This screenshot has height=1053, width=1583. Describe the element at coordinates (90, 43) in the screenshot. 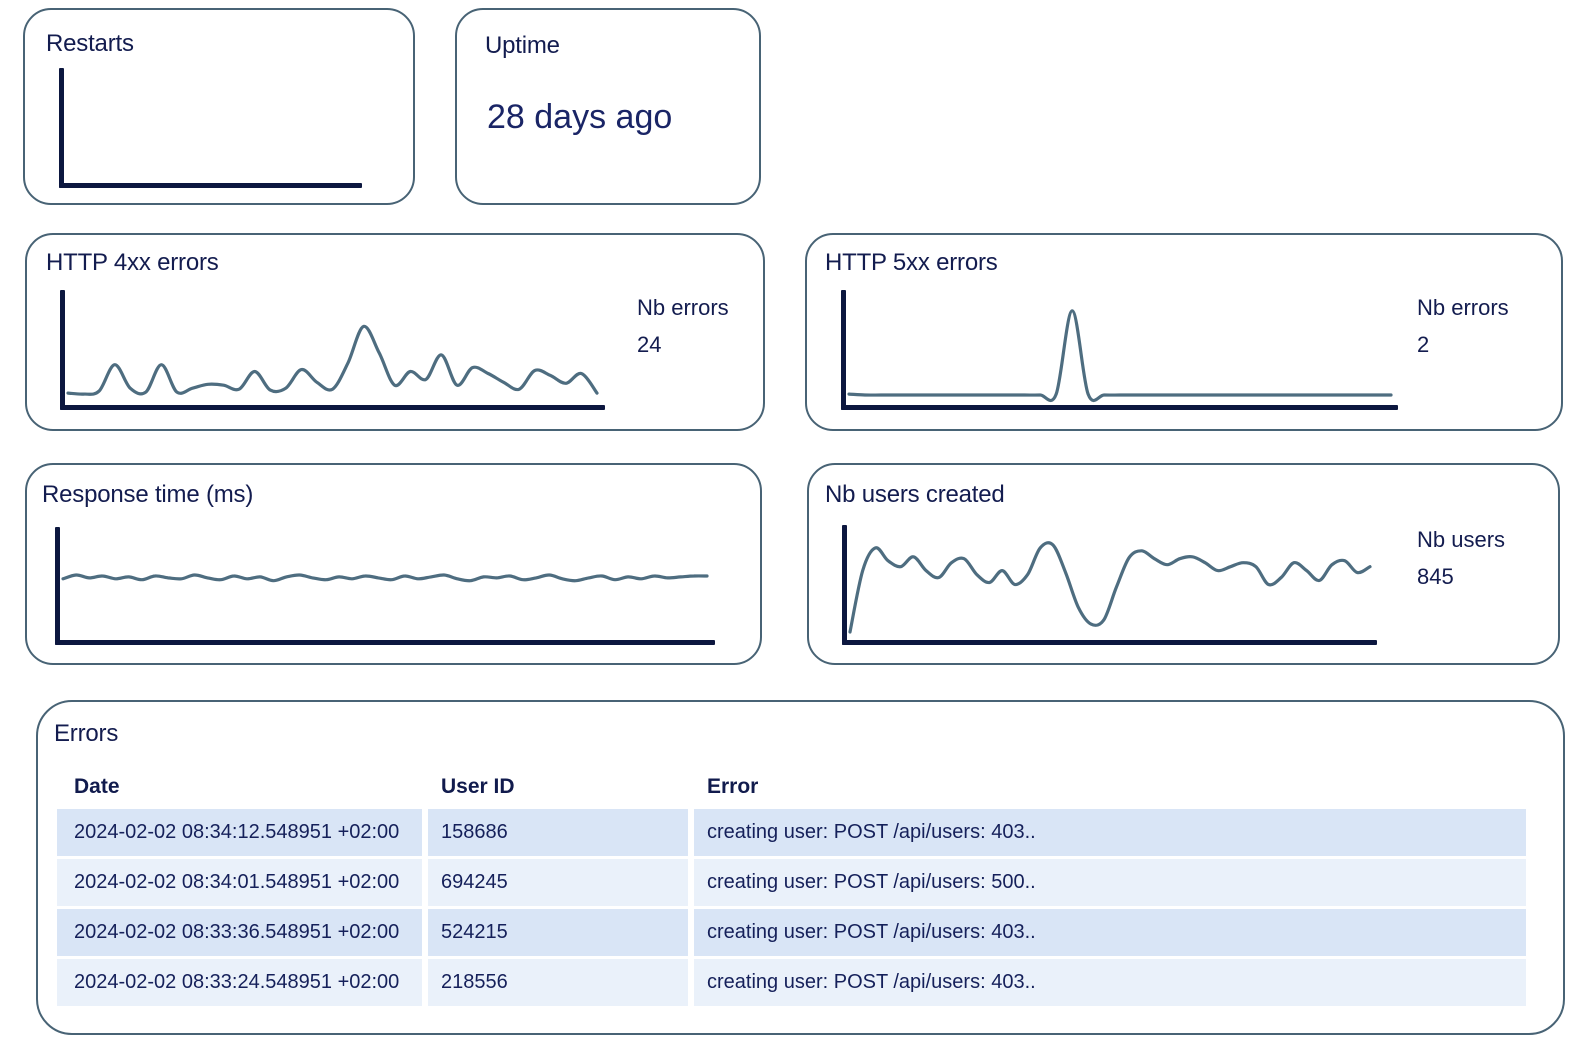

I see `restarts-title: Restarts` at that location.